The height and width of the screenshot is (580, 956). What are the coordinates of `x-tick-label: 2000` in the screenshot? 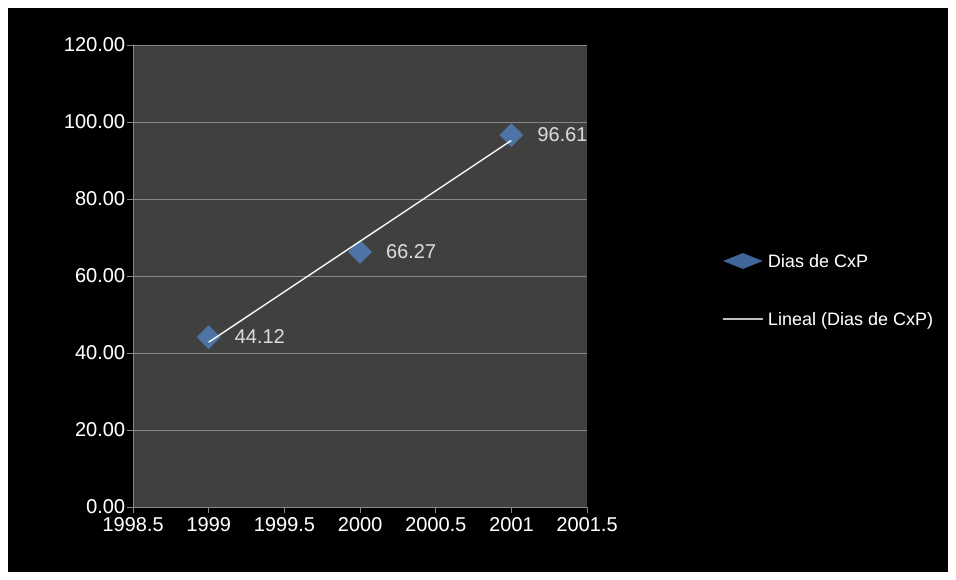 It's located at (360, 525).